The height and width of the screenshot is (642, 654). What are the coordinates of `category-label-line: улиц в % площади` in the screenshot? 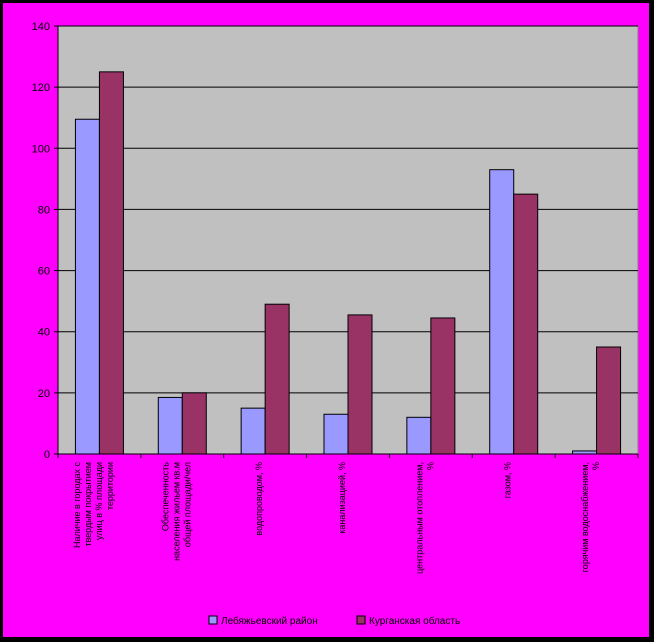 It's located at (99, 501).